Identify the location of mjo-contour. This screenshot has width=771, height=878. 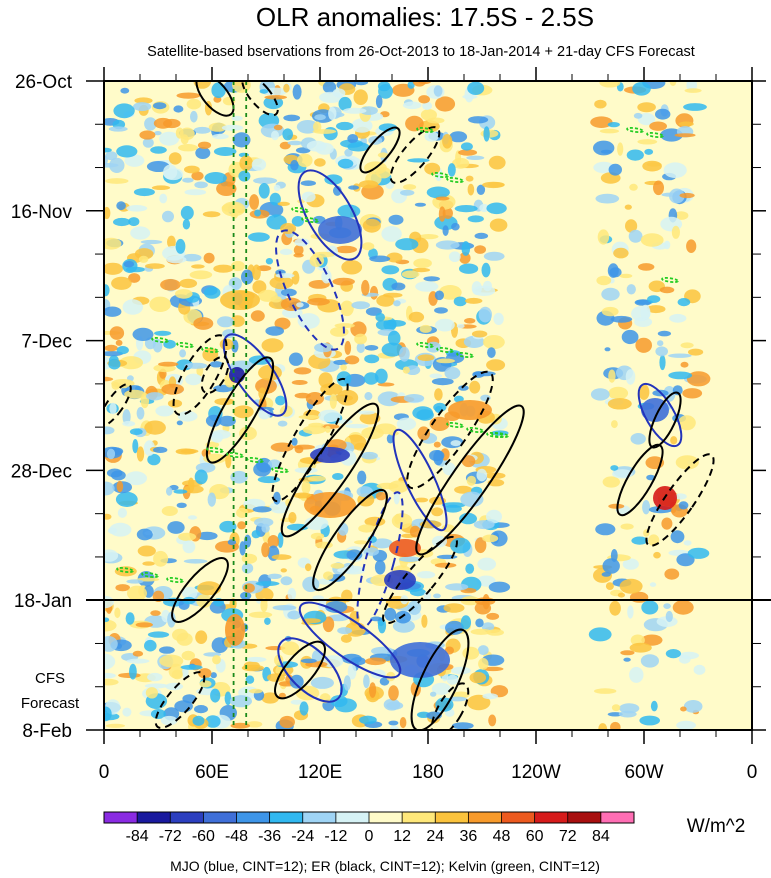
(330, 215).